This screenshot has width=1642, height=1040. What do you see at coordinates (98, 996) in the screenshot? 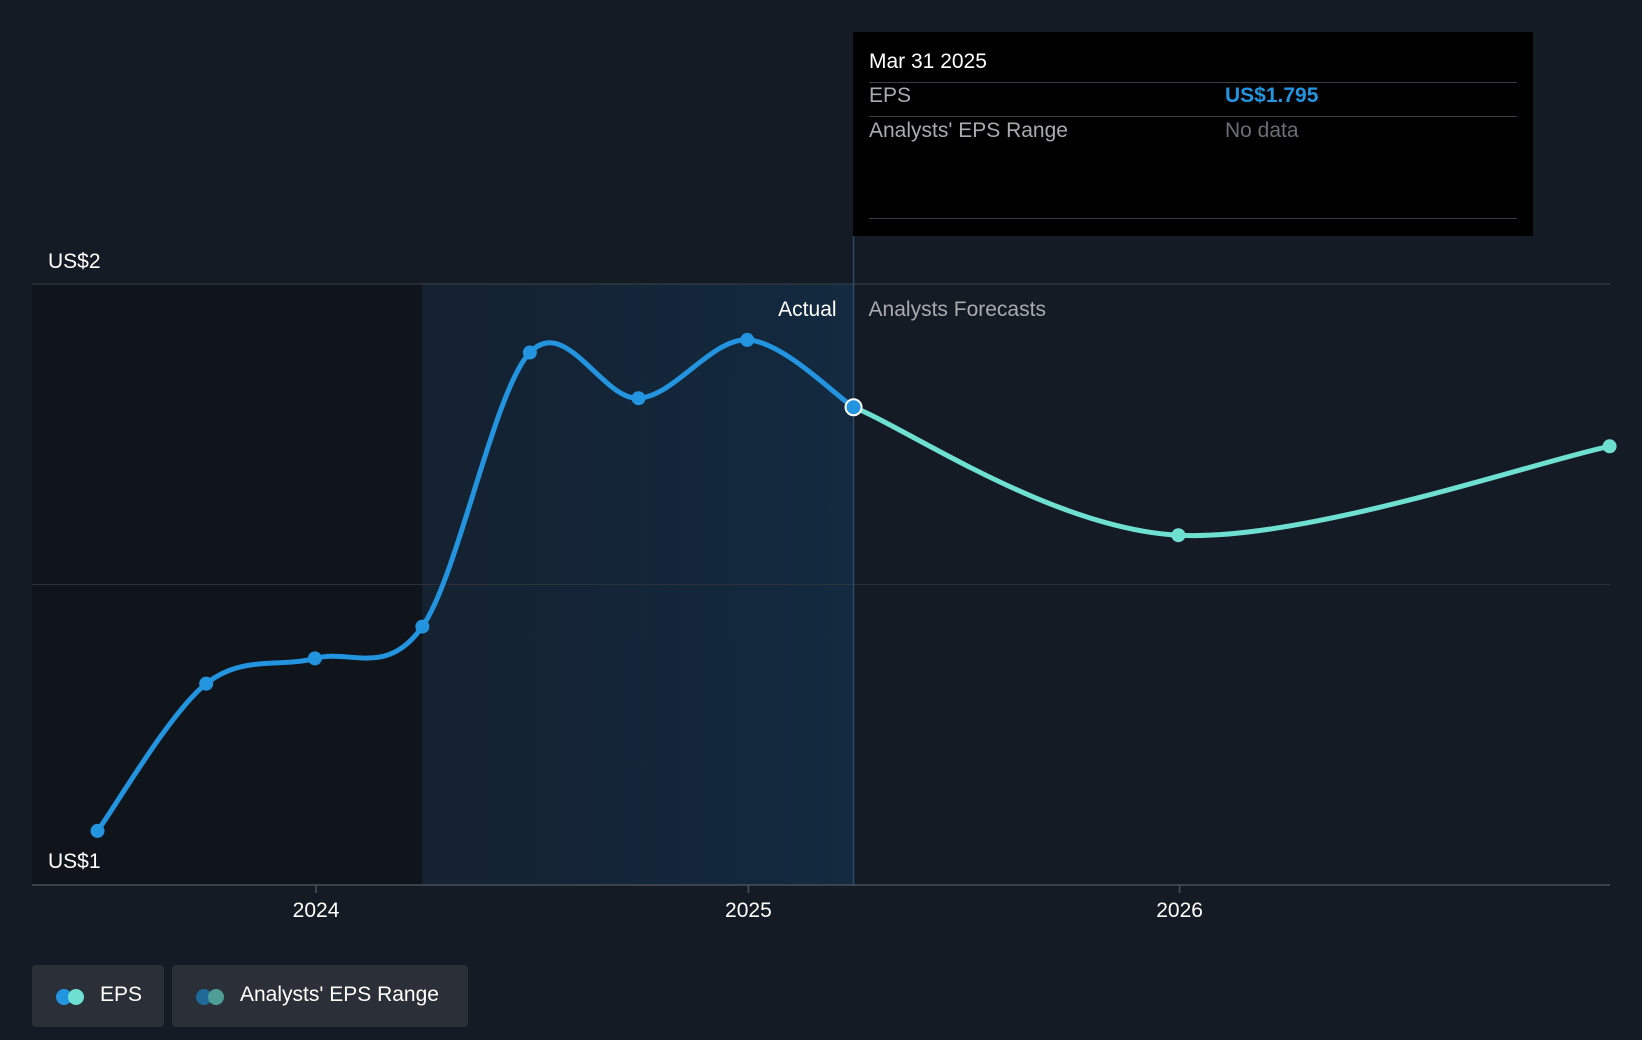
I see `legend-item-eps: EPS` at bounding box center [98, 996].